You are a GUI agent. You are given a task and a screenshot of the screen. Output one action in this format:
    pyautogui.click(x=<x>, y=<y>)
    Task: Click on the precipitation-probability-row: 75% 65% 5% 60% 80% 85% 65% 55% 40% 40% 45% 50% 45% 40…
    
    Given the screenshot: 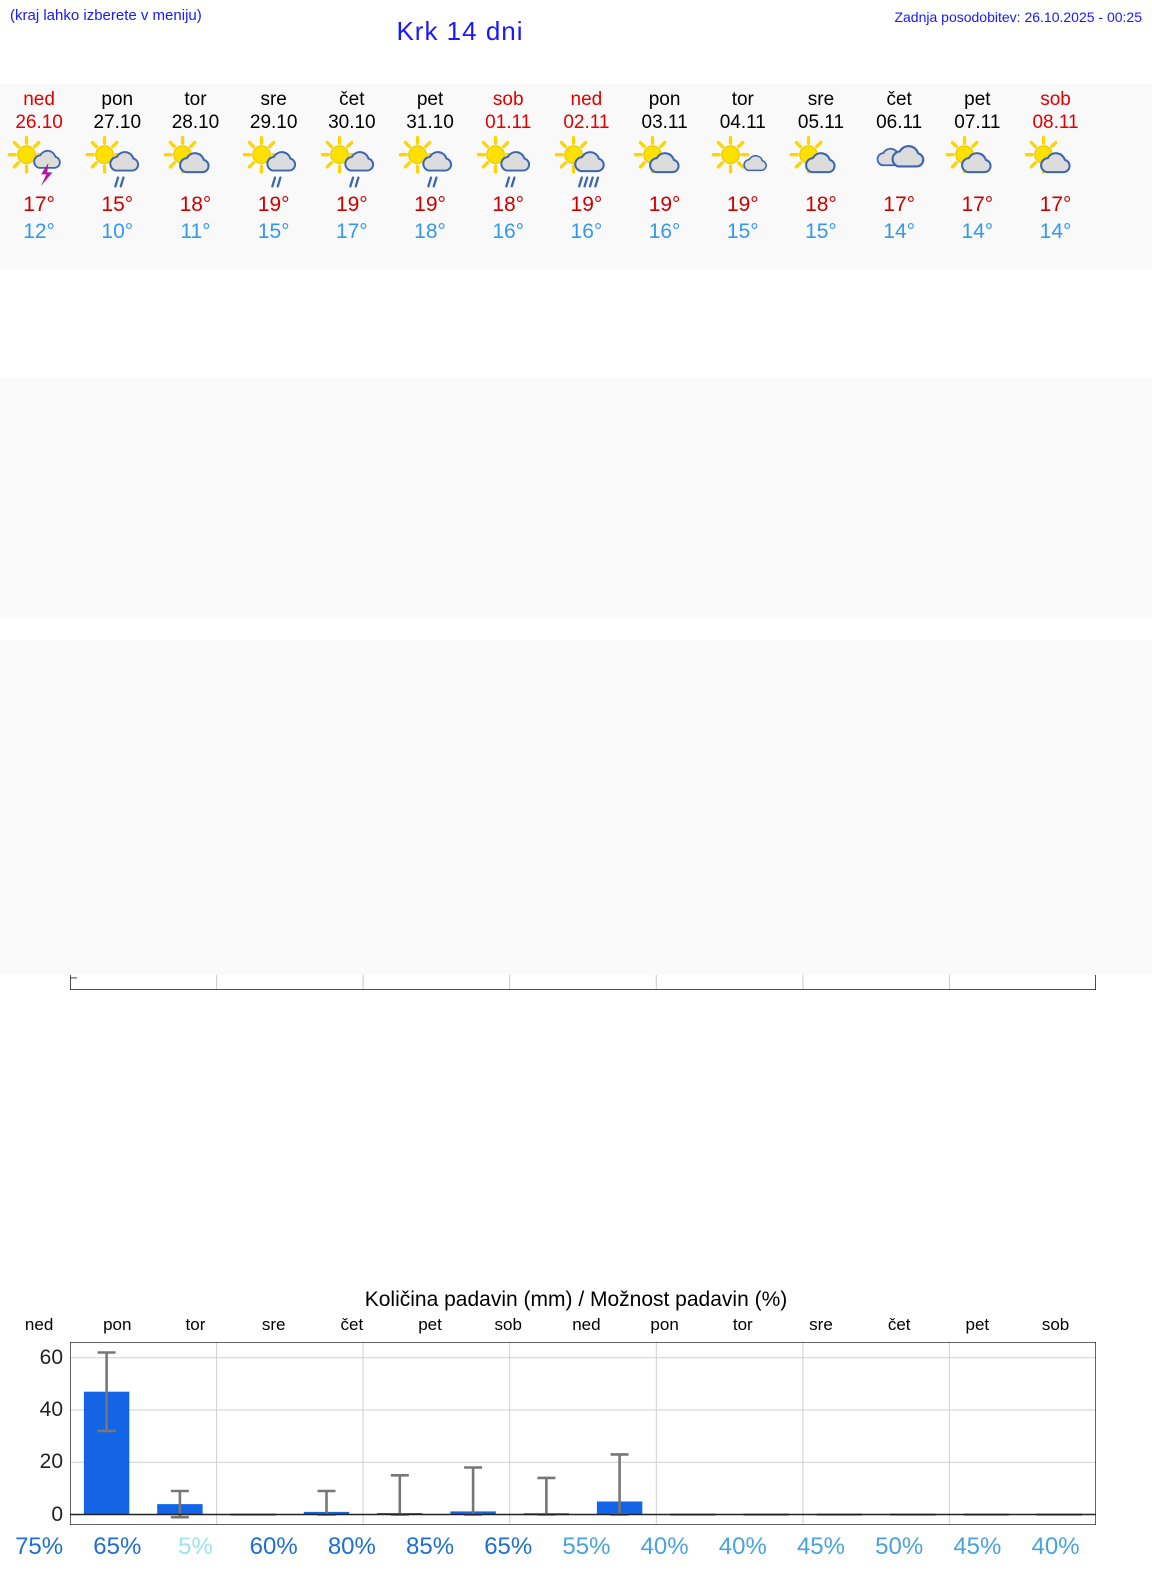 What is the action you would take?
    pyautogui.click(x=576, y=1555)
    